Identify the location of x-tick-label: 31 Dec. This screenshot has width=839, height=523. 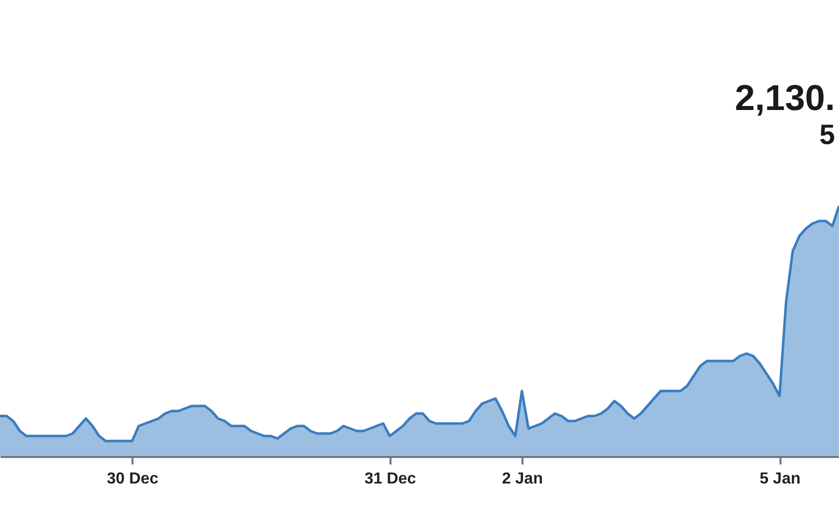
(390, 479).